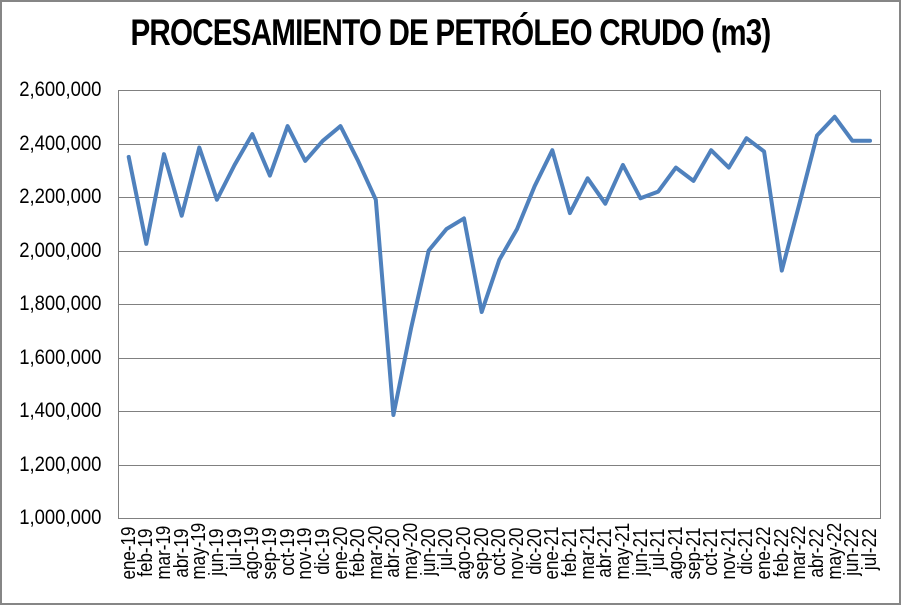  Describe the element at coordinates (450, 32) in the screenshot. I see `chart-title: PROCESAMIENTO DE PETRÓLEO CRUDO (m3)` at that location.